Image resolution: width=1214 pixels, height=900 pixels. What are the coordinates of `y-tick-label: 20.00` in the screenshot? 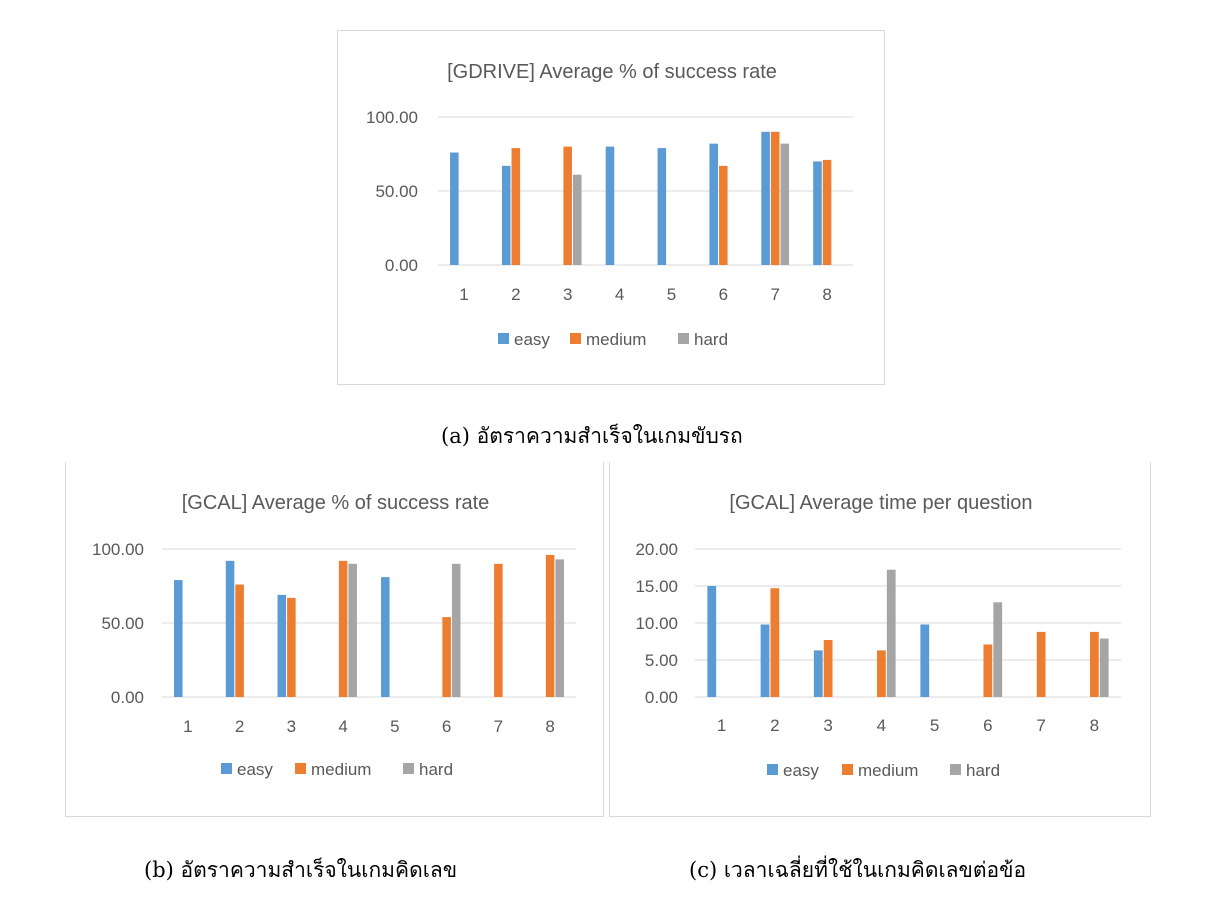 It's located at (656, 549).